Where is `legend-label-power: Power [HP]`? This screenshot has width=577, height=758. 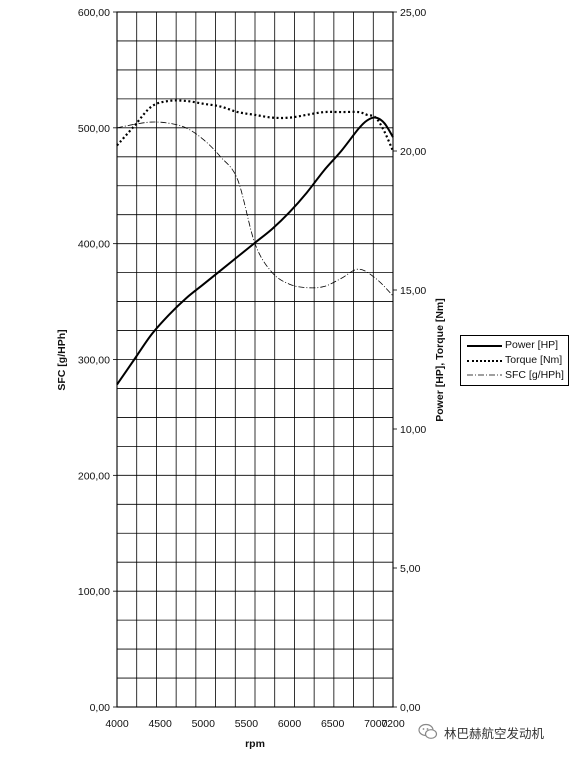 legend-label-power: Power [HP] is located at coordinates (532, 345).